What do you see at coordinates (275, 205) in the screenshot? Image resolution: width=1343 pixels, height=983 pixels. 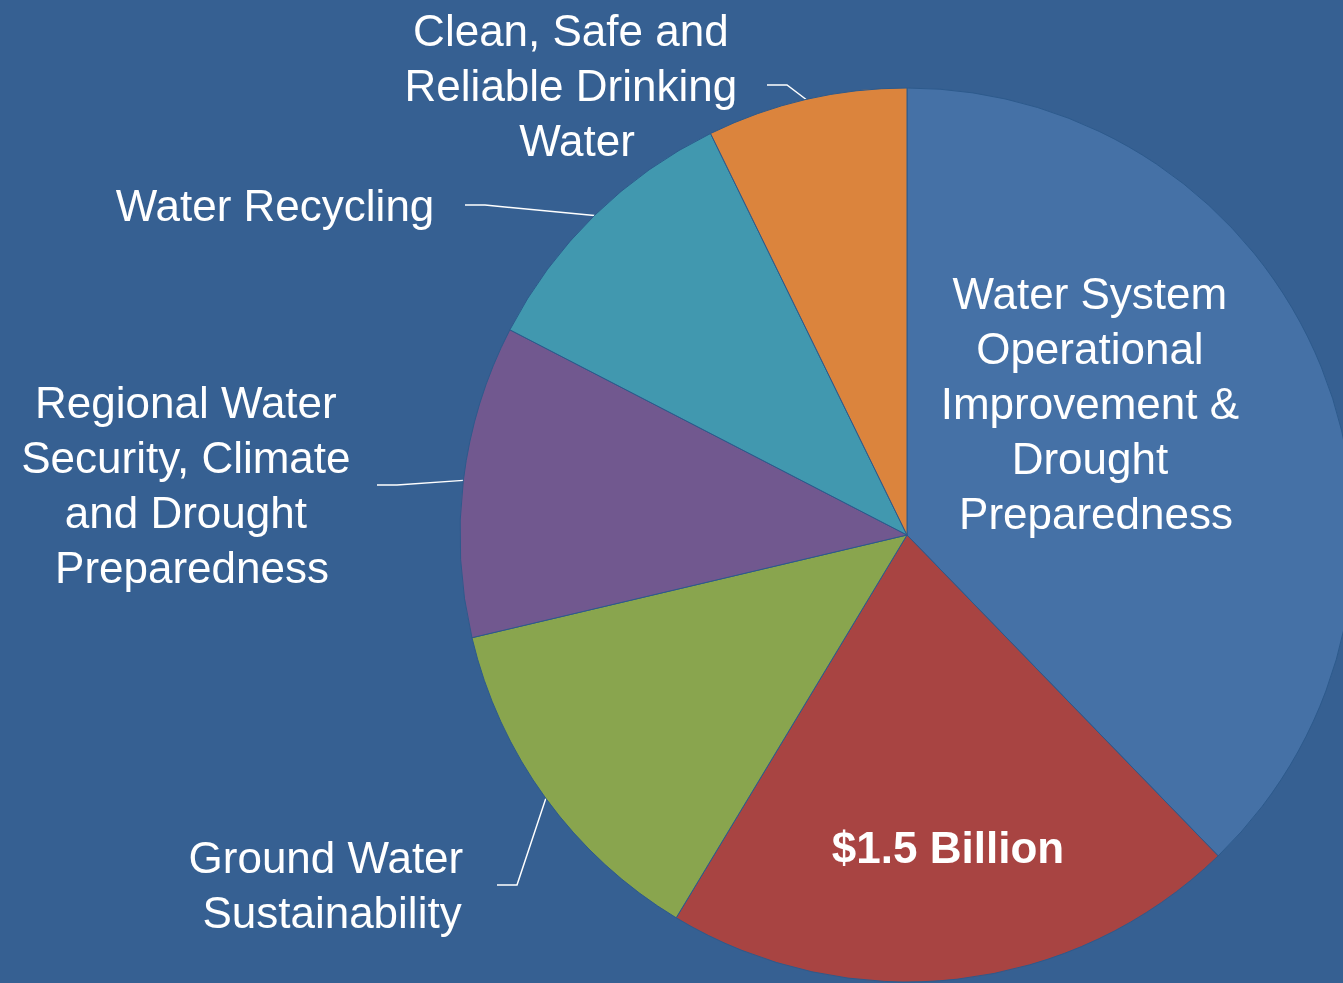 I see `slice-label: Water Recycling` at bounding box center [275, 205].